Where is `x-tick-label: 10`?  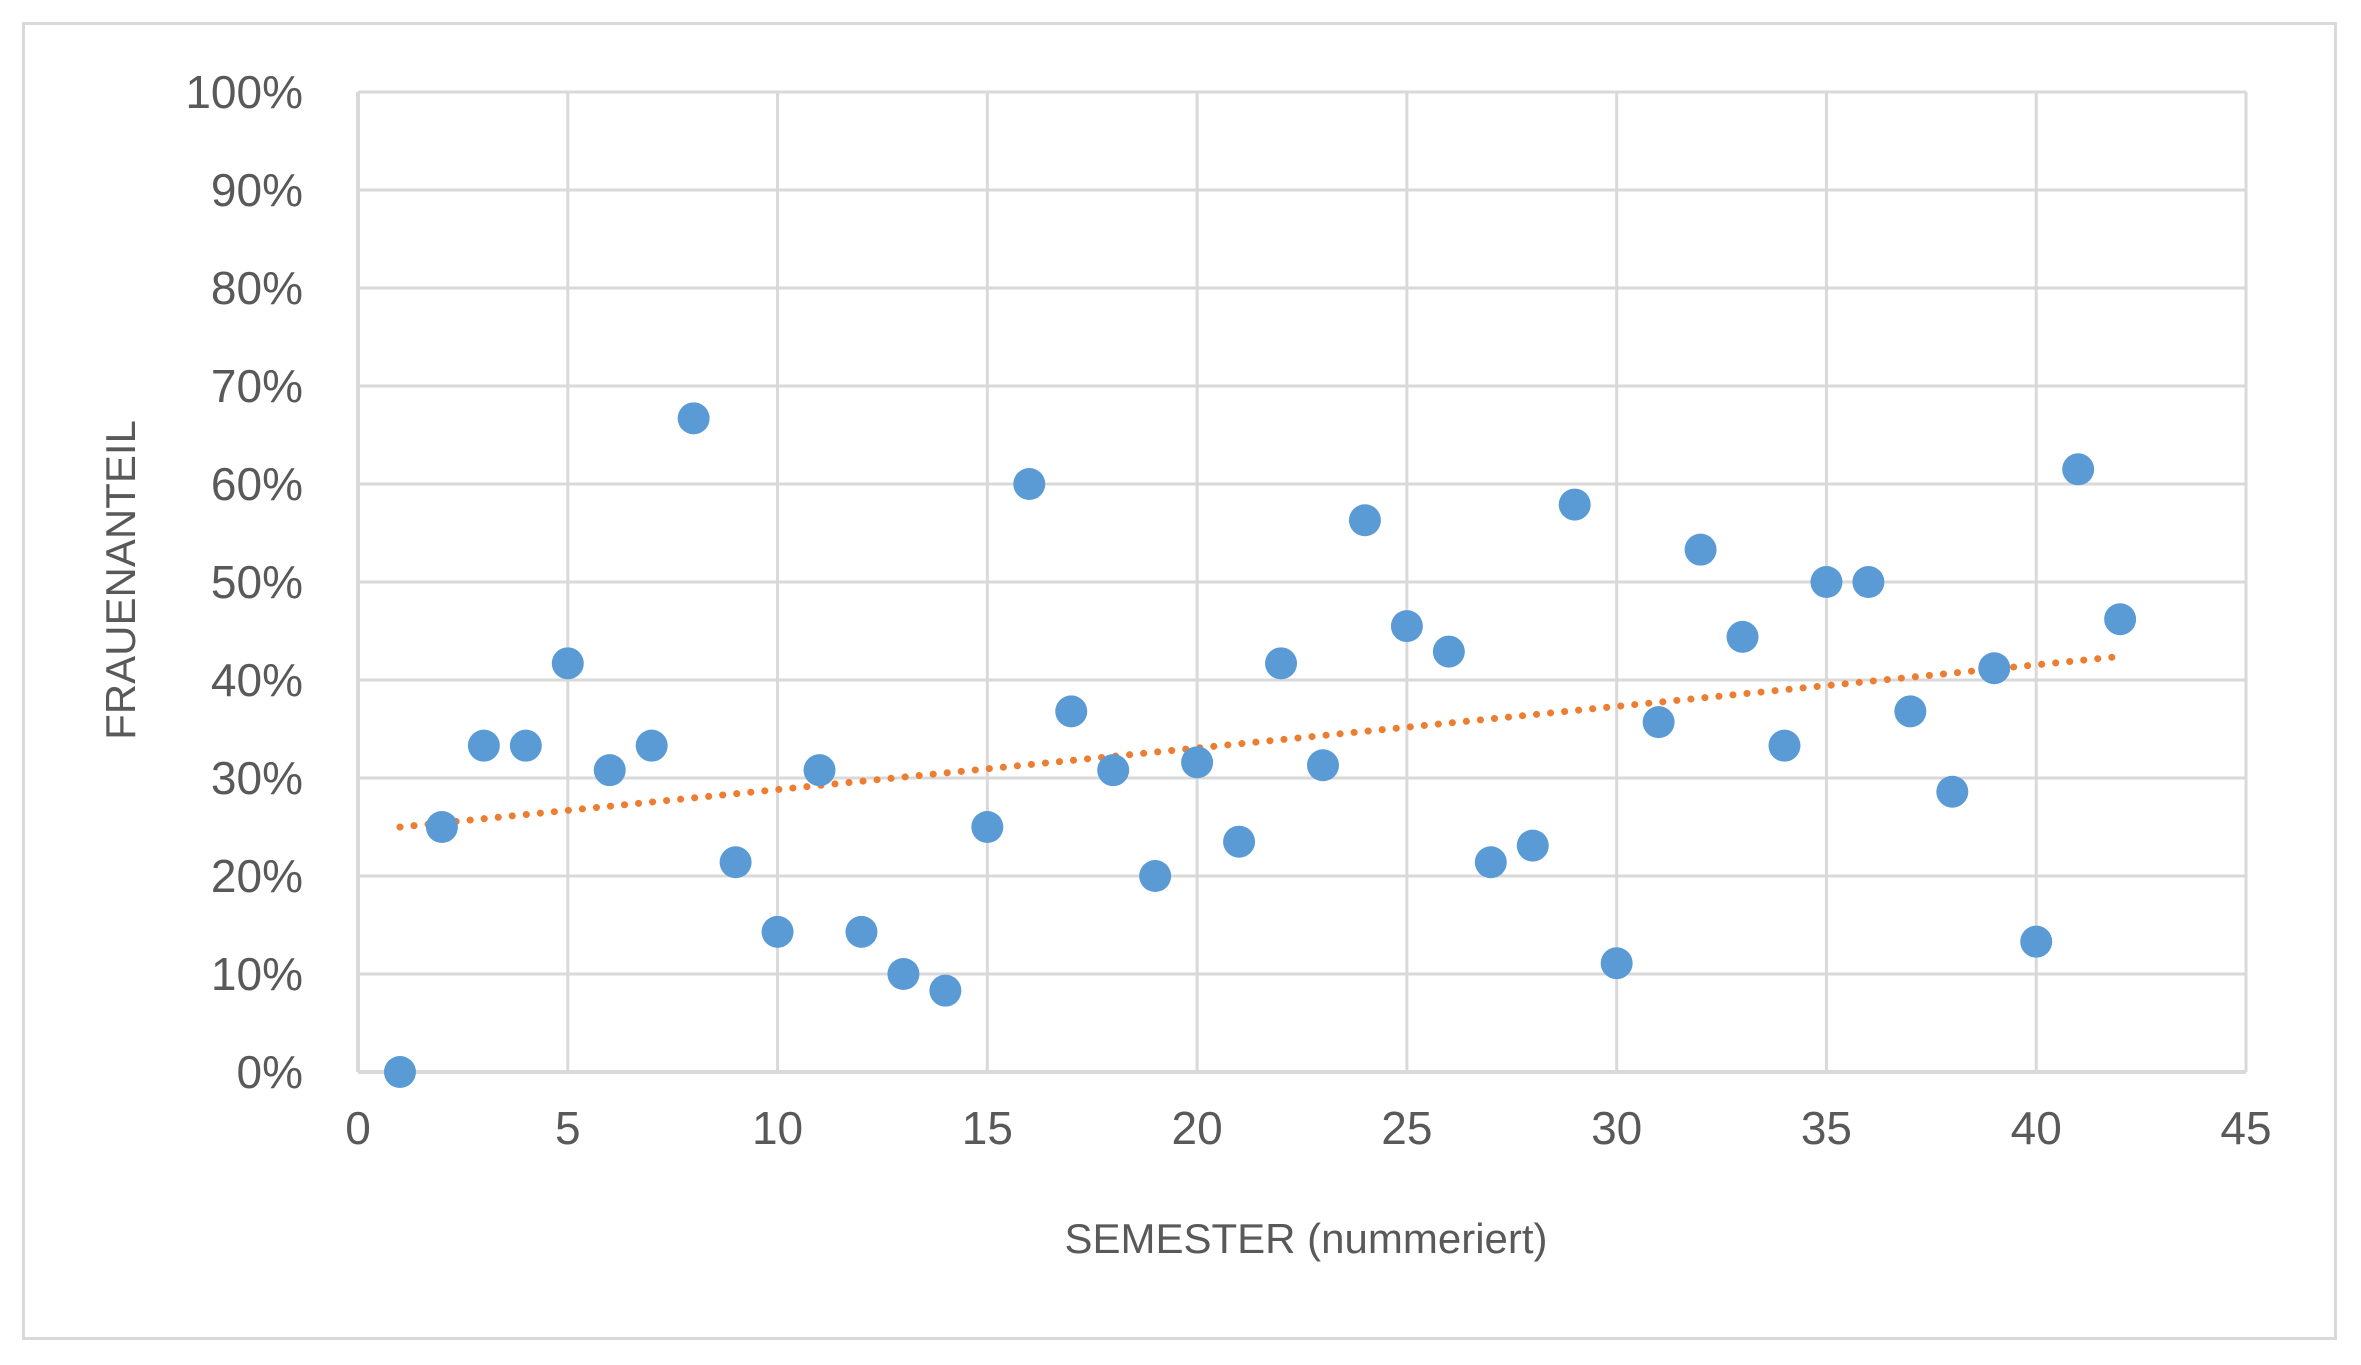
x-tick-label: 10 is located at coordinates (777, 1128).